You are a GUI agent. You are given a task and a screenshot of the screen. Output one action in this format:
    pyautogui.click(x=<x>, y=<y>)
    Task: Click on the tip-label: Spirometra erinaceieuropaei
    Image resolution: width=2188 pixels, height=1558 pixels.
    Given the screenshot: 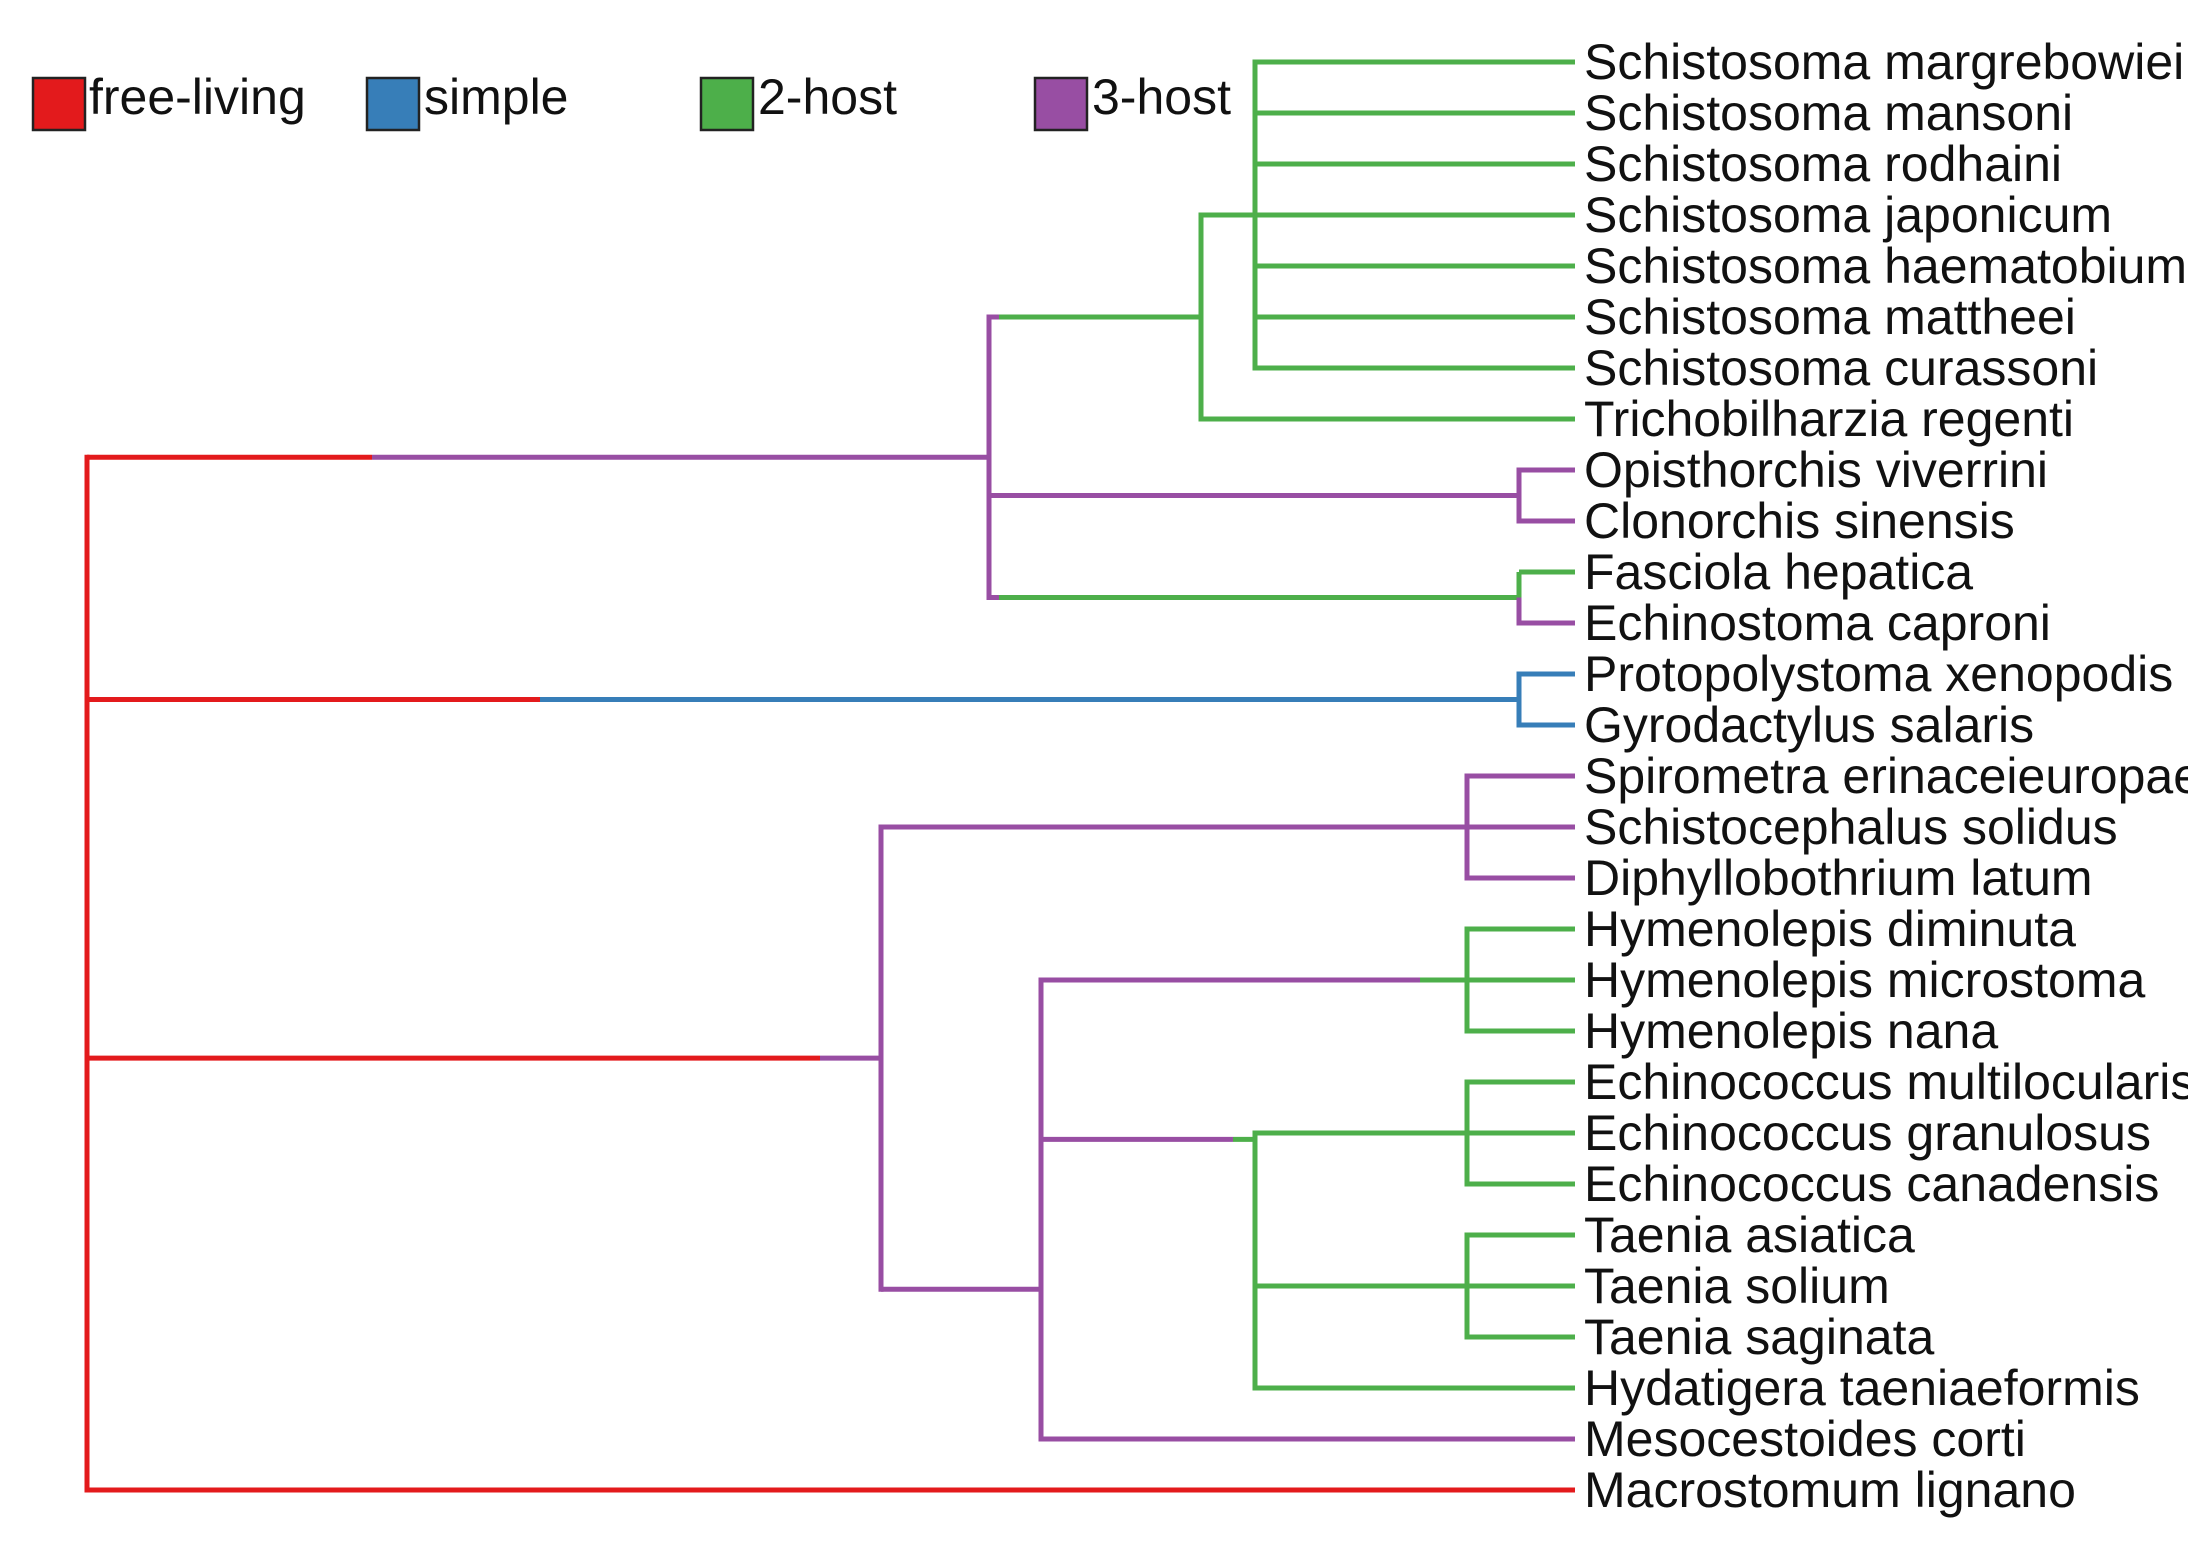 What is the action you would take?
    pyautogui.click(x=1886, y=776)
    